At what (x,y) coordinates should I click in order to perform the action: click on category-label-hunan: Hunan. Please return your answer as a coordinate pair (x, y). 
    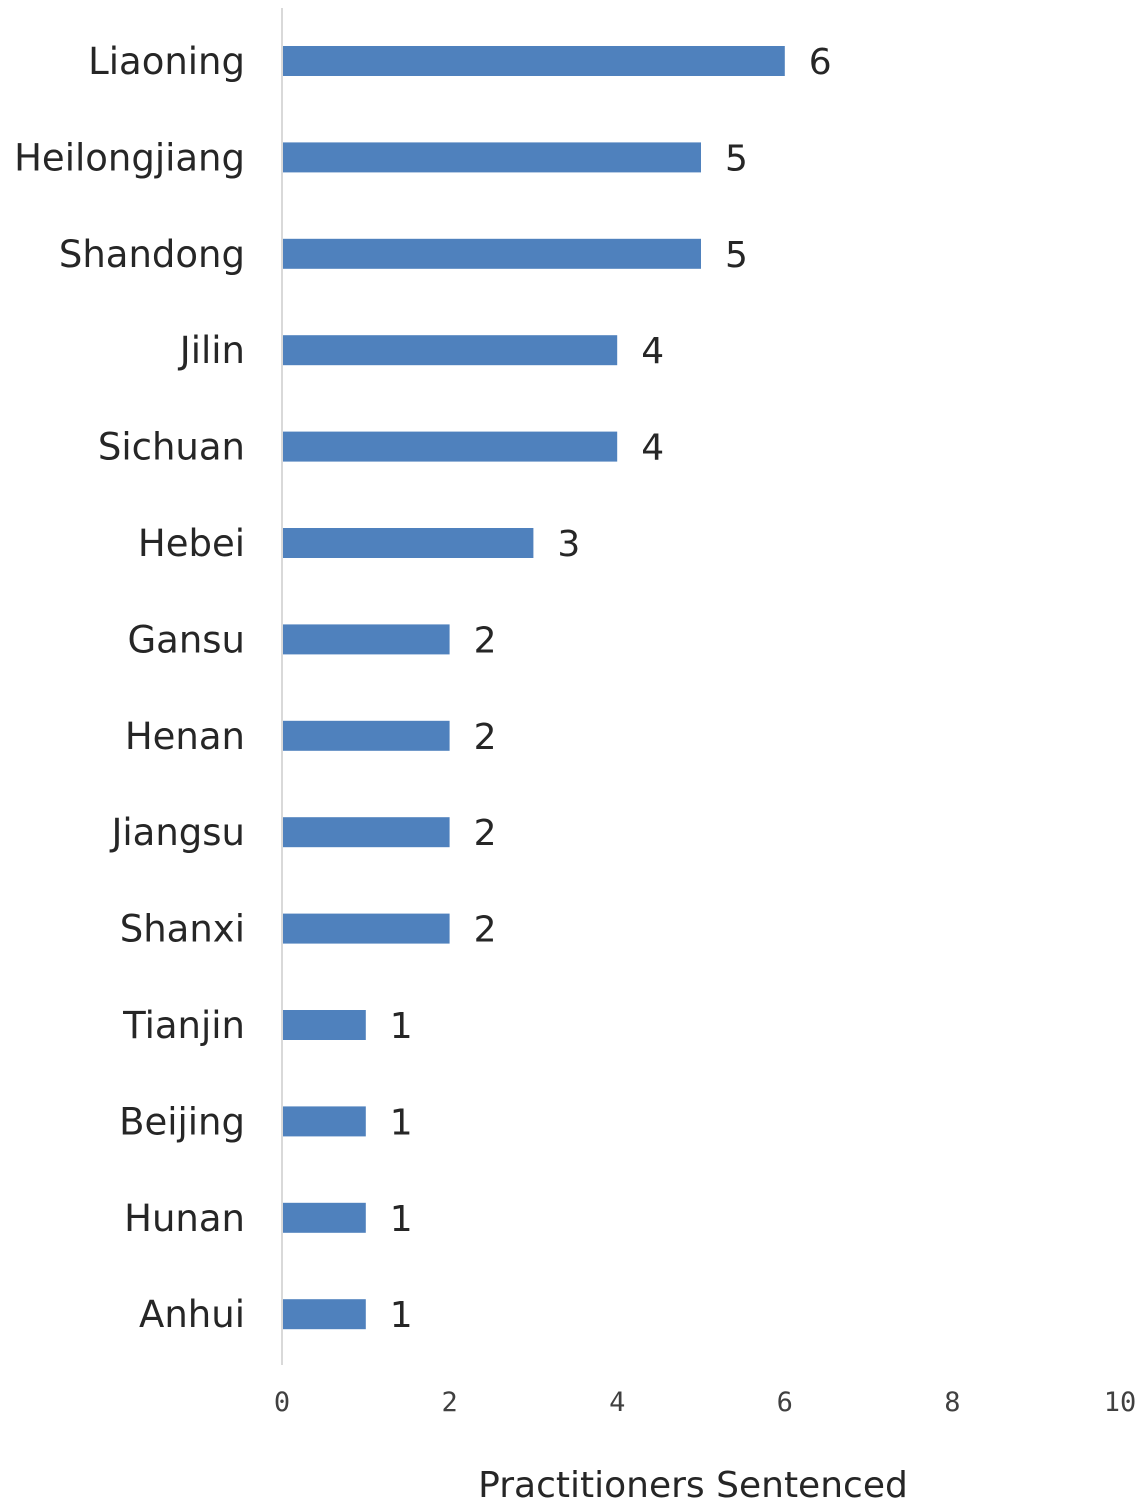
    Looking at the image, I should click on (184, 1218).